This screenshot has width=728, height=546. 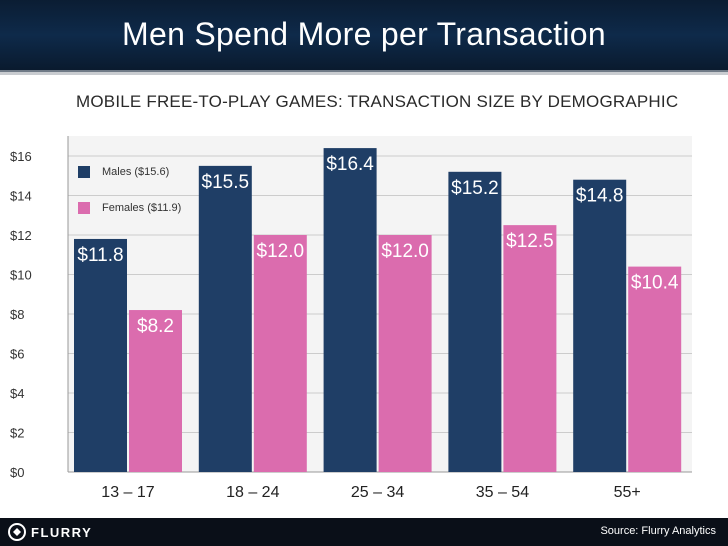 I want to click on legend-item-males: Males ($15.6), so click(x=123, y=172).